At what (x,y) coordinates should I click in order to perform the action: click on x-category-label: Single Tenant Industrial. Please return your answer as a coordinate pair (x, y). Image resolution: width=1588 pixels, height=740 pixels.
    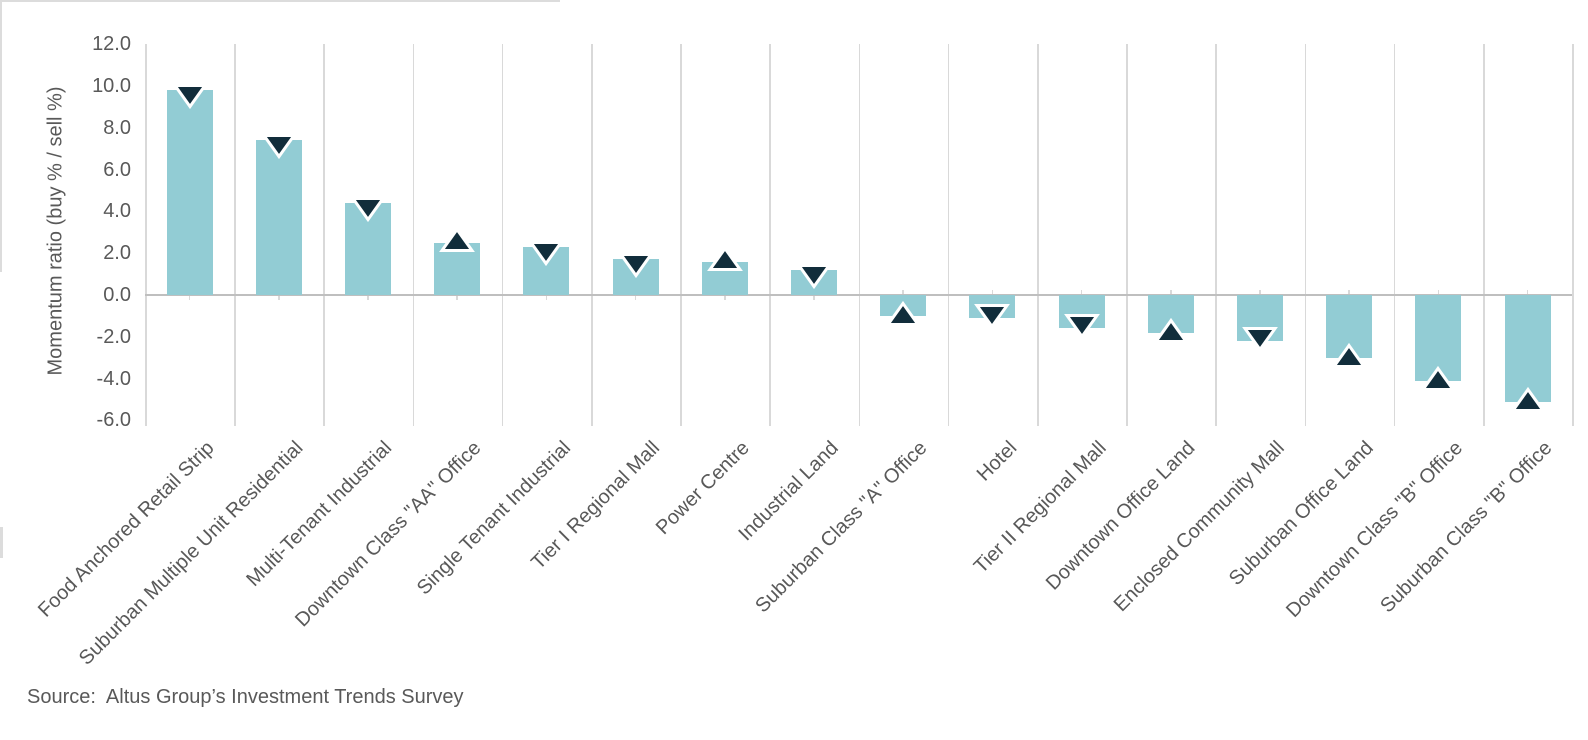
    Looking at the image, I should click on (493, 518).